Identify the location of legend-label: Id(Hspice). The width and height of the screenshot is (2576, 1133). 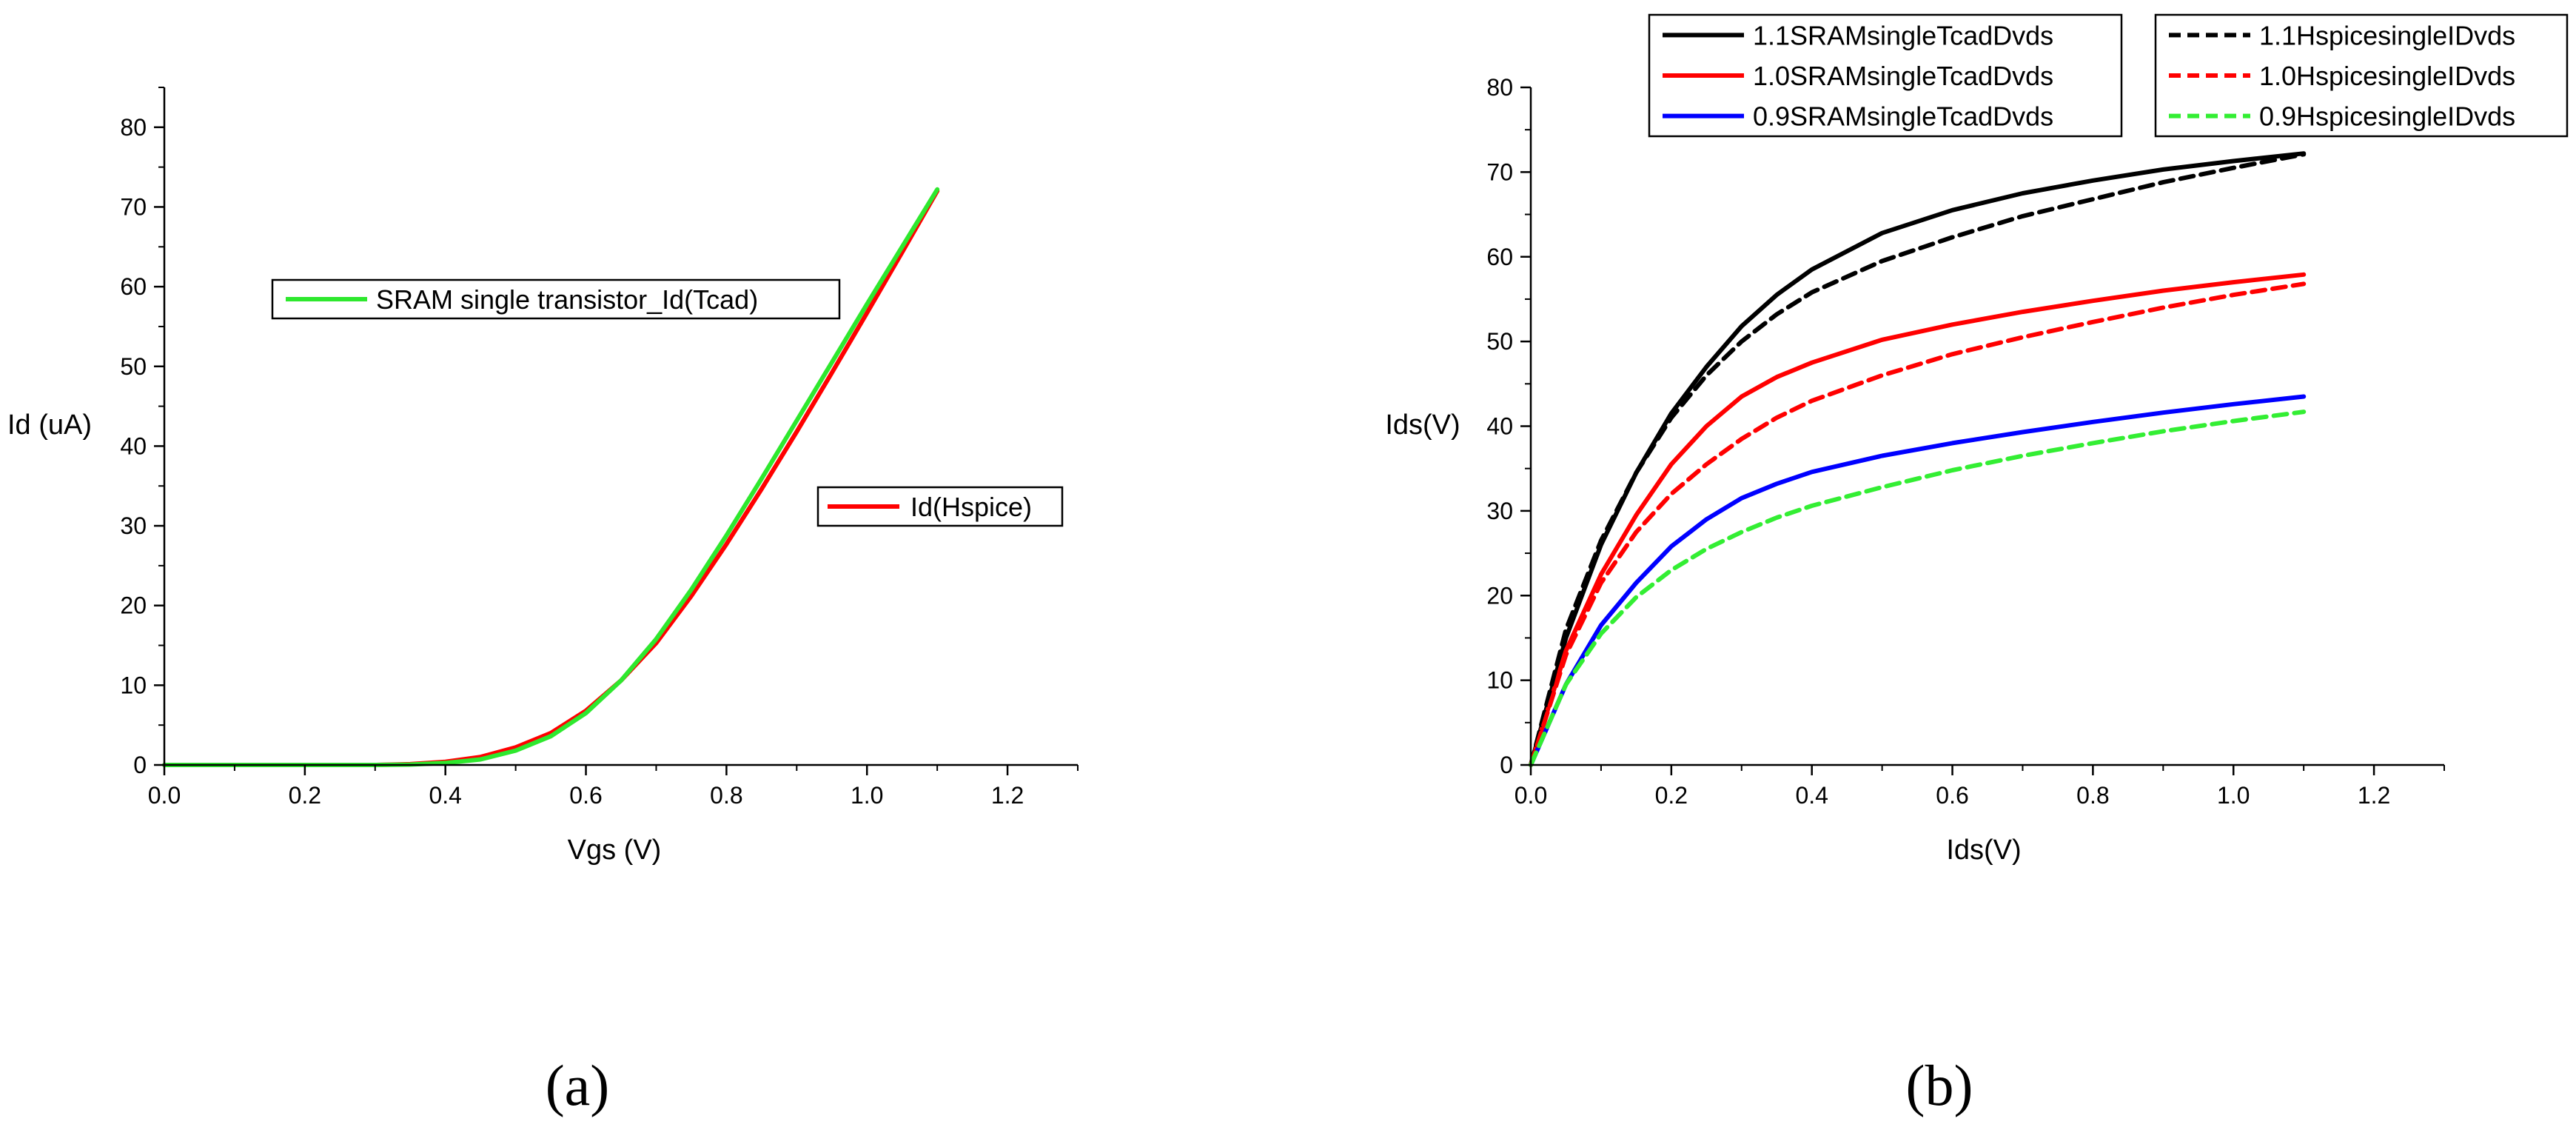
(971, 507).